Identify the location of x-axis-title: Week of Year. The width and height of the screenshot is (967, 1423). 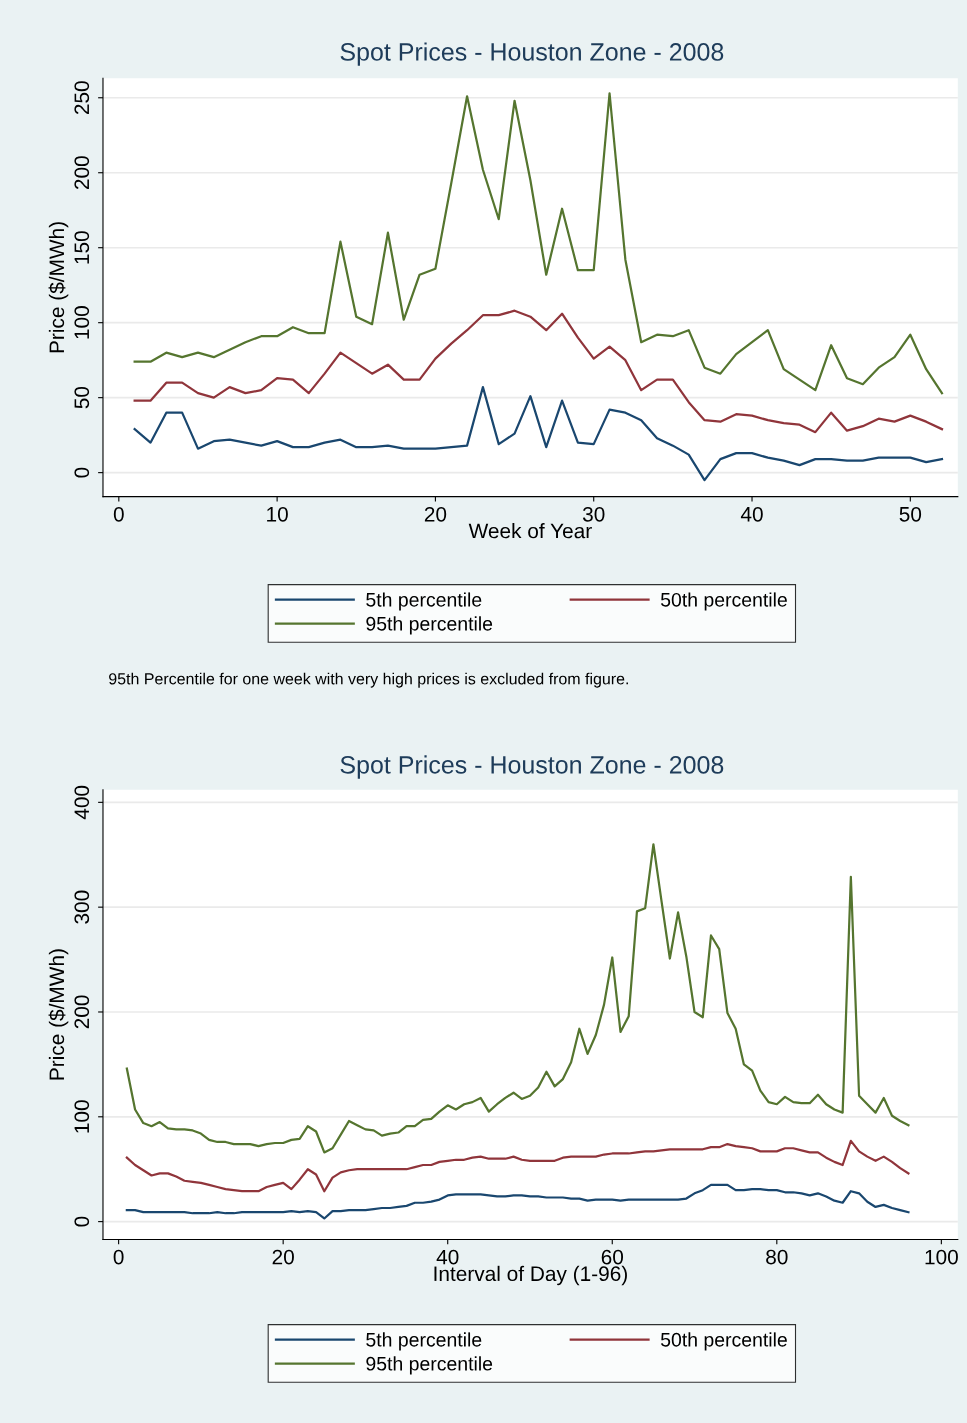
(530, 530).